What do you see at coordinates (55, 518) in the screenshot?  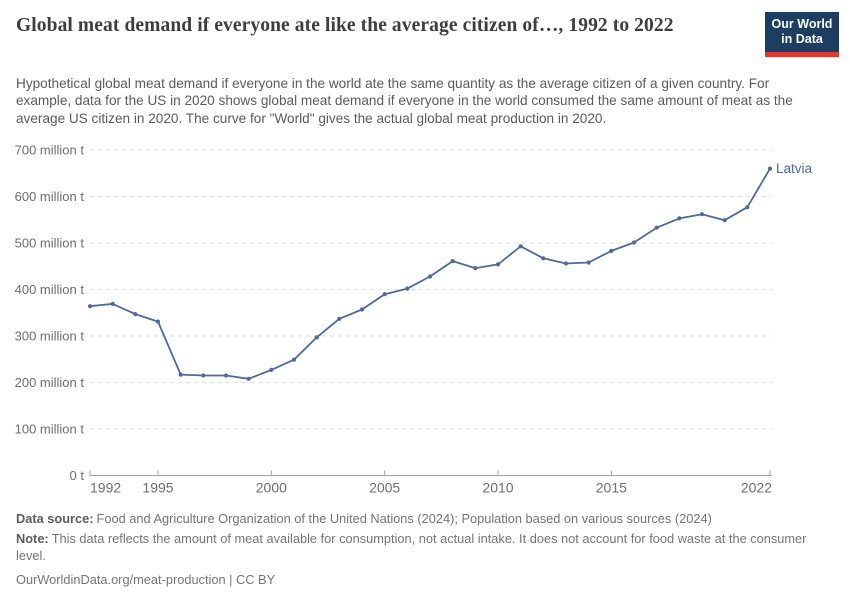 I see `data-source-label: Data source:` at bounding box center [55, 518].